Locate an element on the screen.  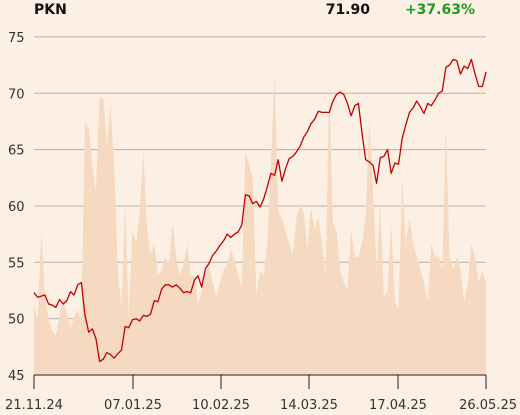
percent-change: +37.63% is located at coordinates (439, 10).